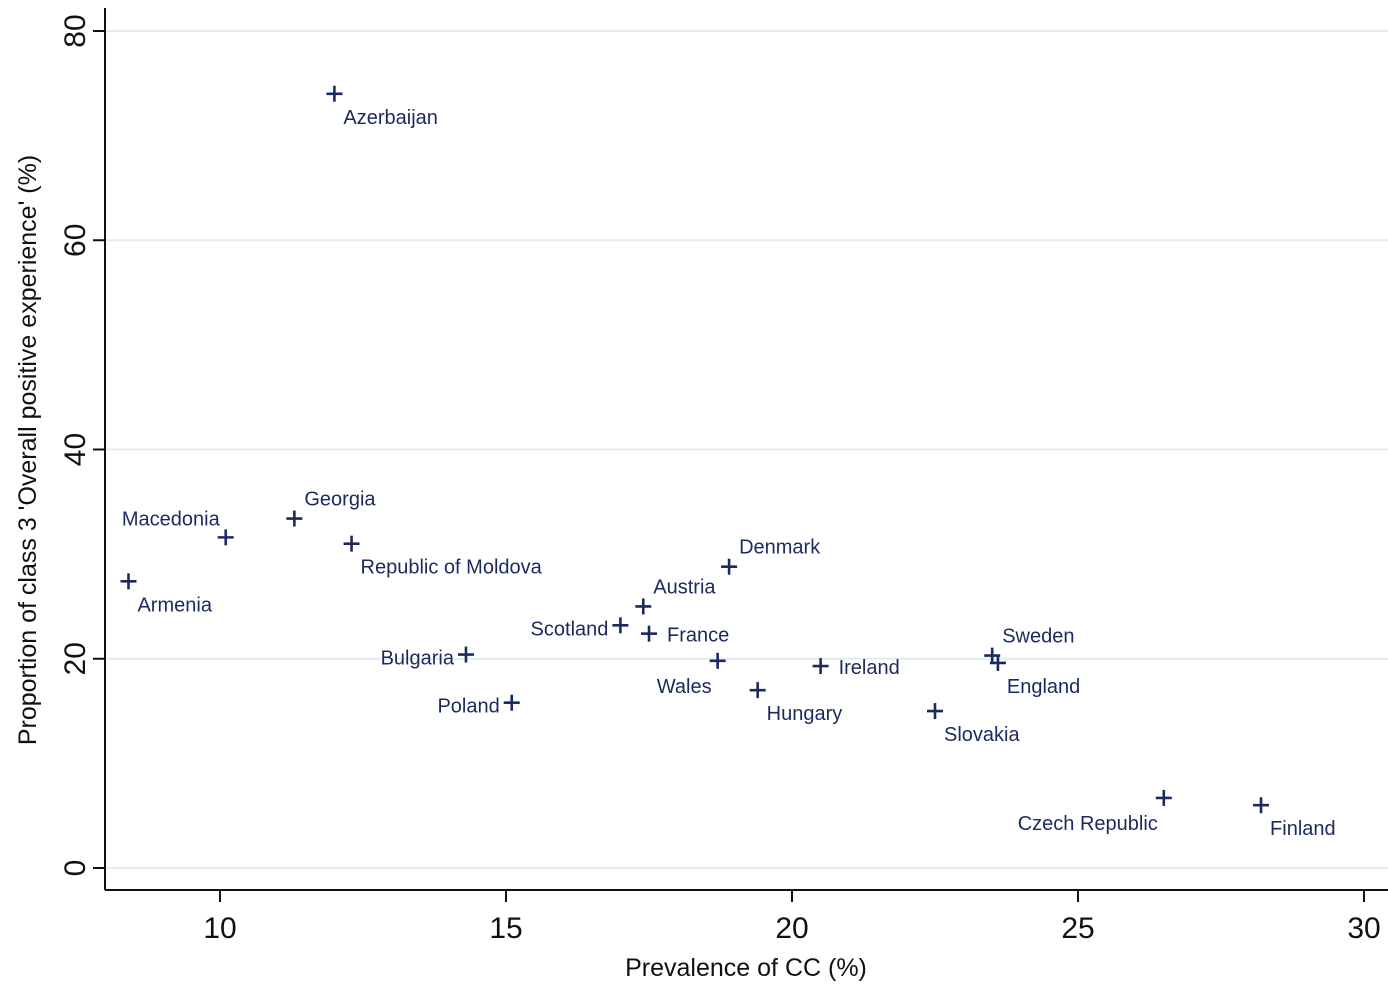 The image size is (1388, 985). Describe the element at coordinates (75, 658) in the screenshot. I see `y-tick-label-20: 20` at that location.